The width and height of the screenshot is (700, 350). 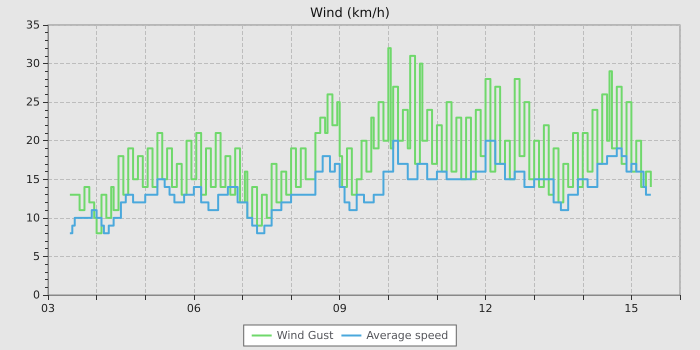 What do you see at coordinates (36, 256) in the screenshot?
I see `y-tick-label: 5` at bounding box center [36, 256].